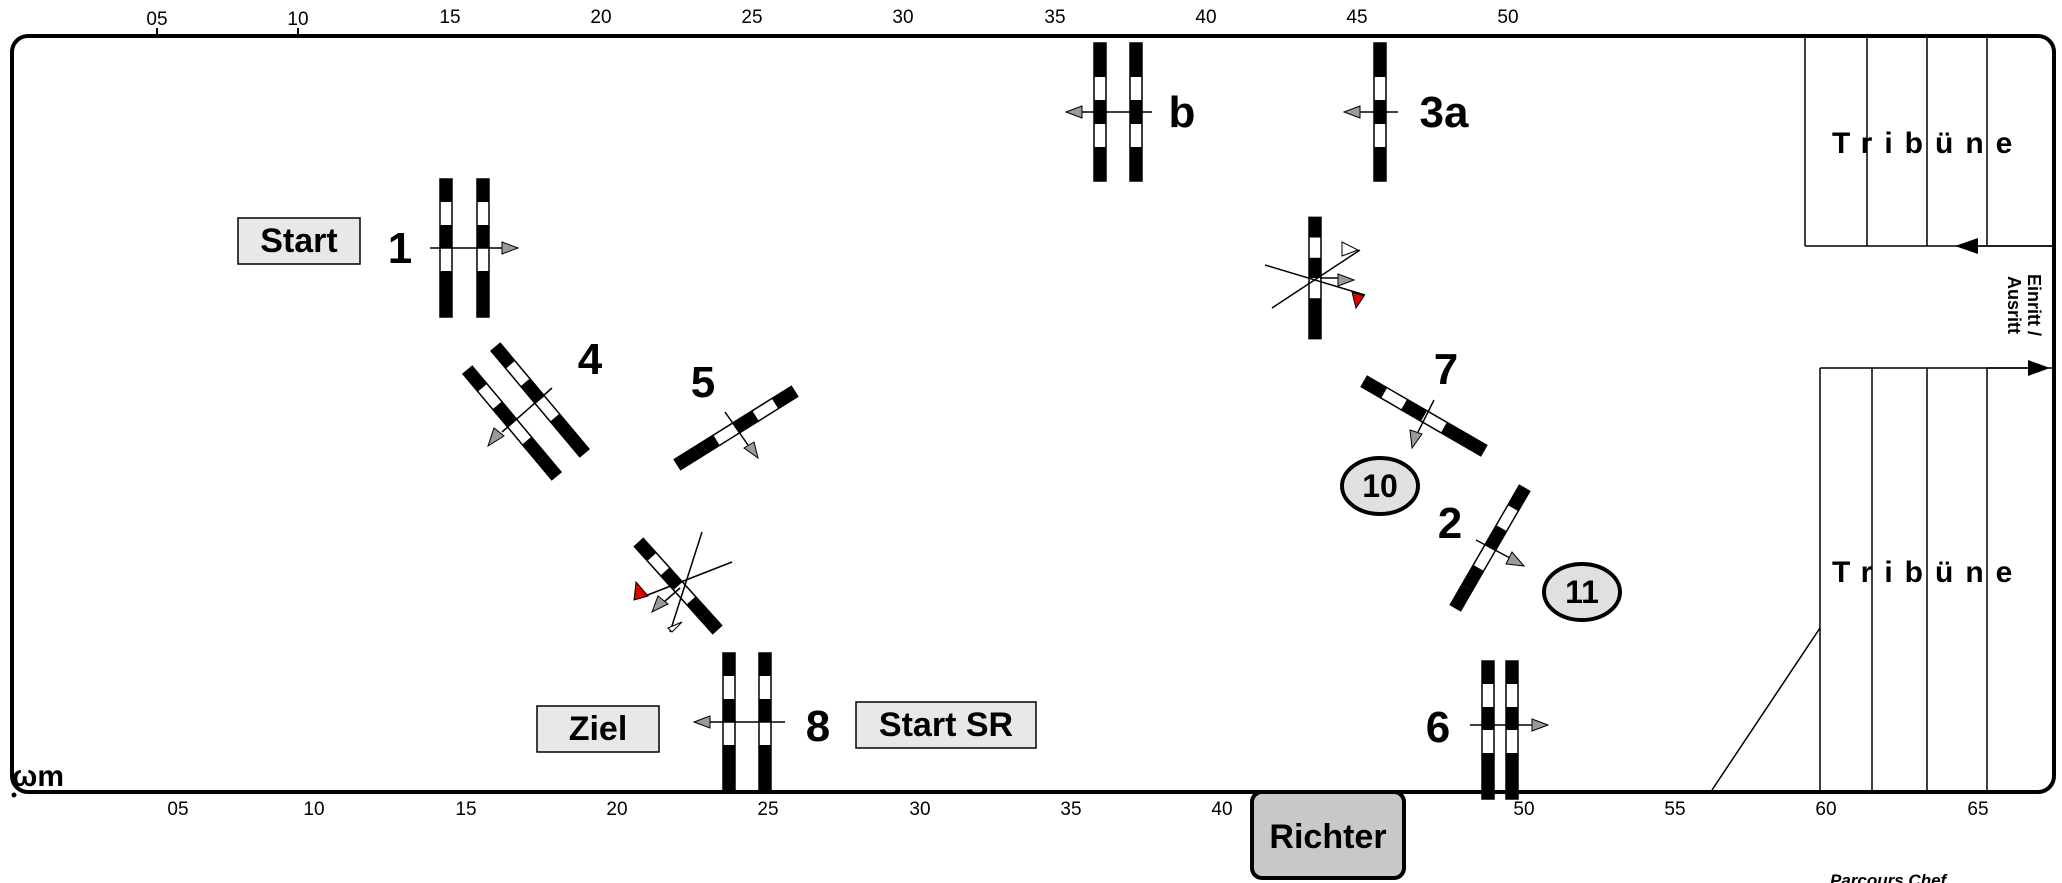 The width and height of the screenshot is (2062, 883). What do you see at coordinates (1674, 809) in the screenshot?
I see `bottom-tick-label: 55` at bounding box center [1674, 809].